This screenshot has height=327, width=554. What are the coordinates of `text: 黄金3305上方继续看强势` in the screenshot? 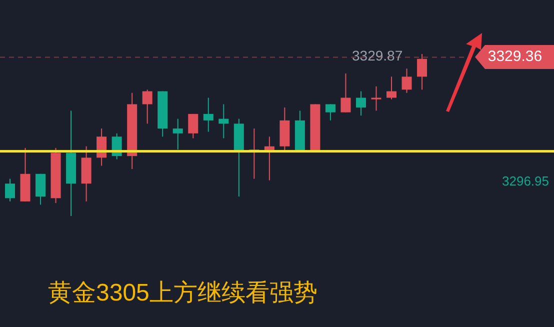 It's located at (183, 292).